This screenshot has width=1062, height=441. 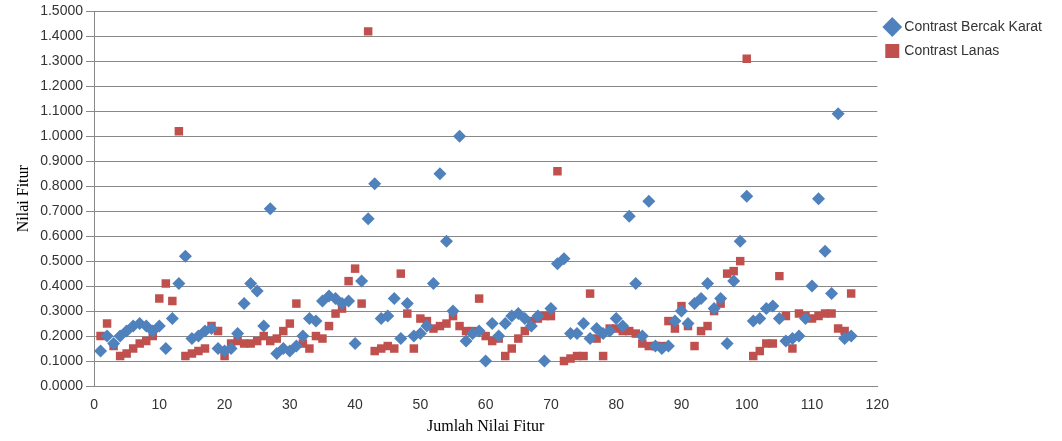 I want to click on x-tick-label: 120, so click(x=877, y=404).